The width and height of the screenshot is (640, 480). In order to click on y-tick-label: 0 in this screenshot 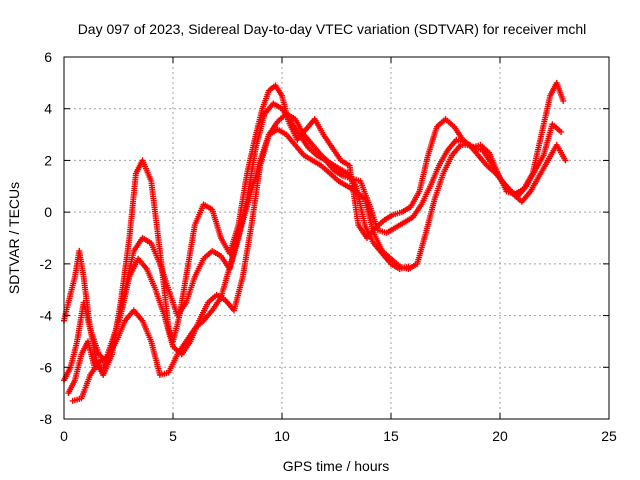, I will do `click(48, 212)`.